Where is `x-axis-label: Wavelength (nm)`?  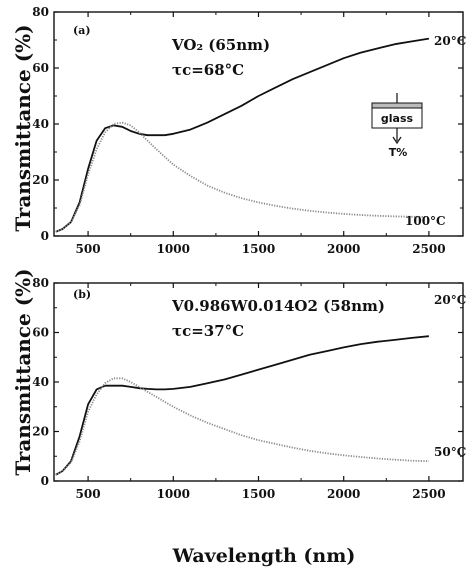
x-axis-label: Wavelength (nm) is located at coordinates (264, 556).